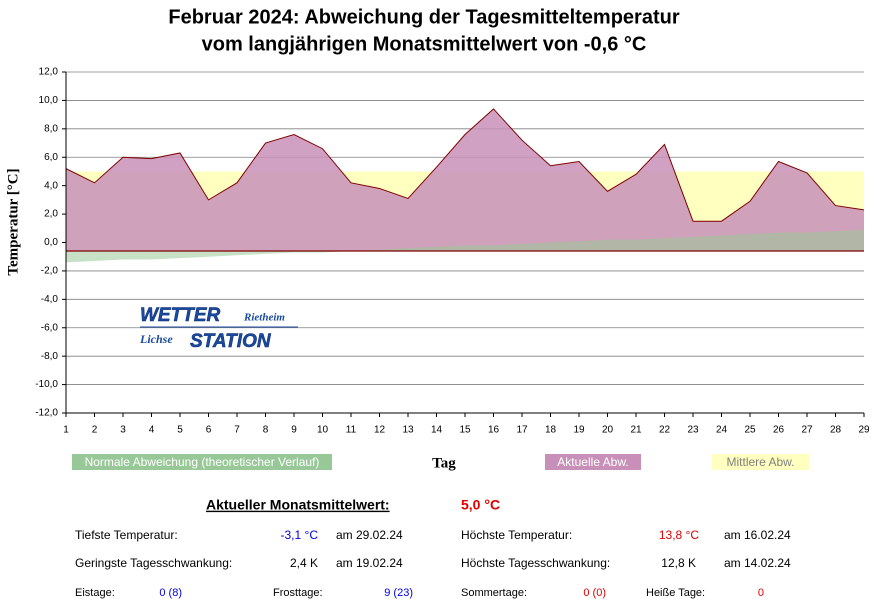 The height and width of the screenshot is (612, 876). I want to click on stats-cell: 0 (0), so click(594, 593).